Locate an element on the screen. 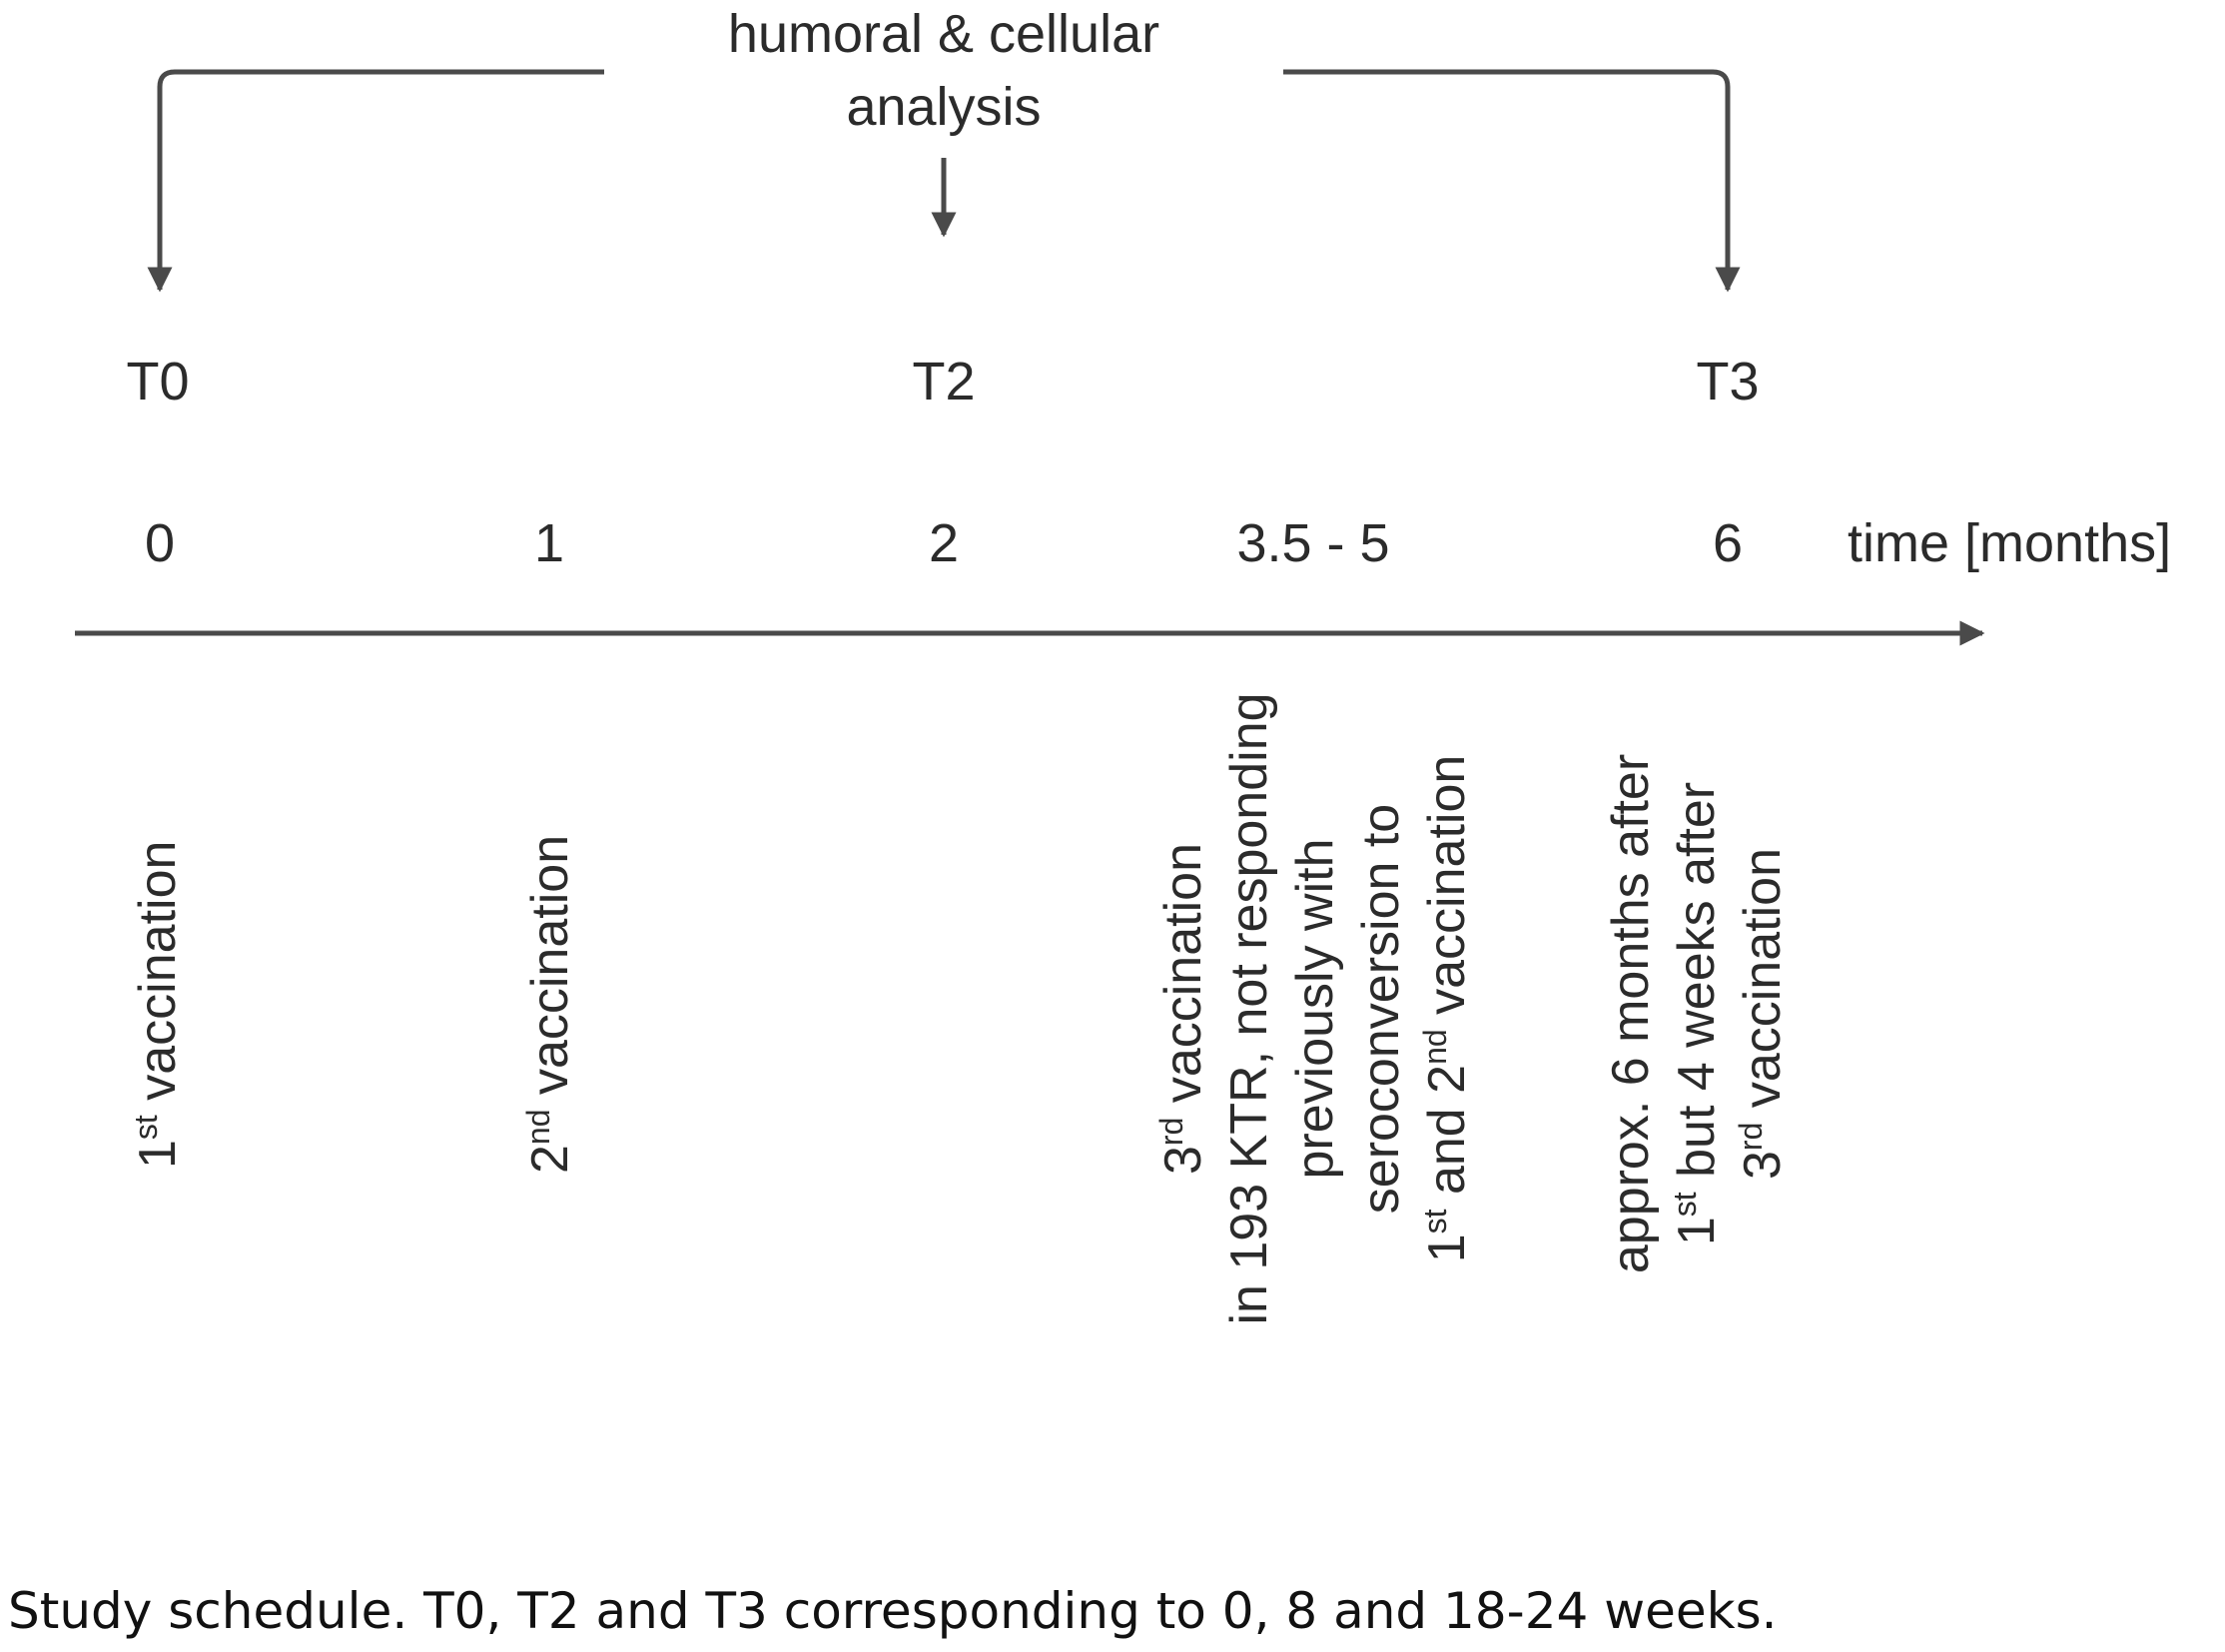 This screenshot has height=1652, width=2225. timepoint-t2: T2 is located at coordinates (944, 382).